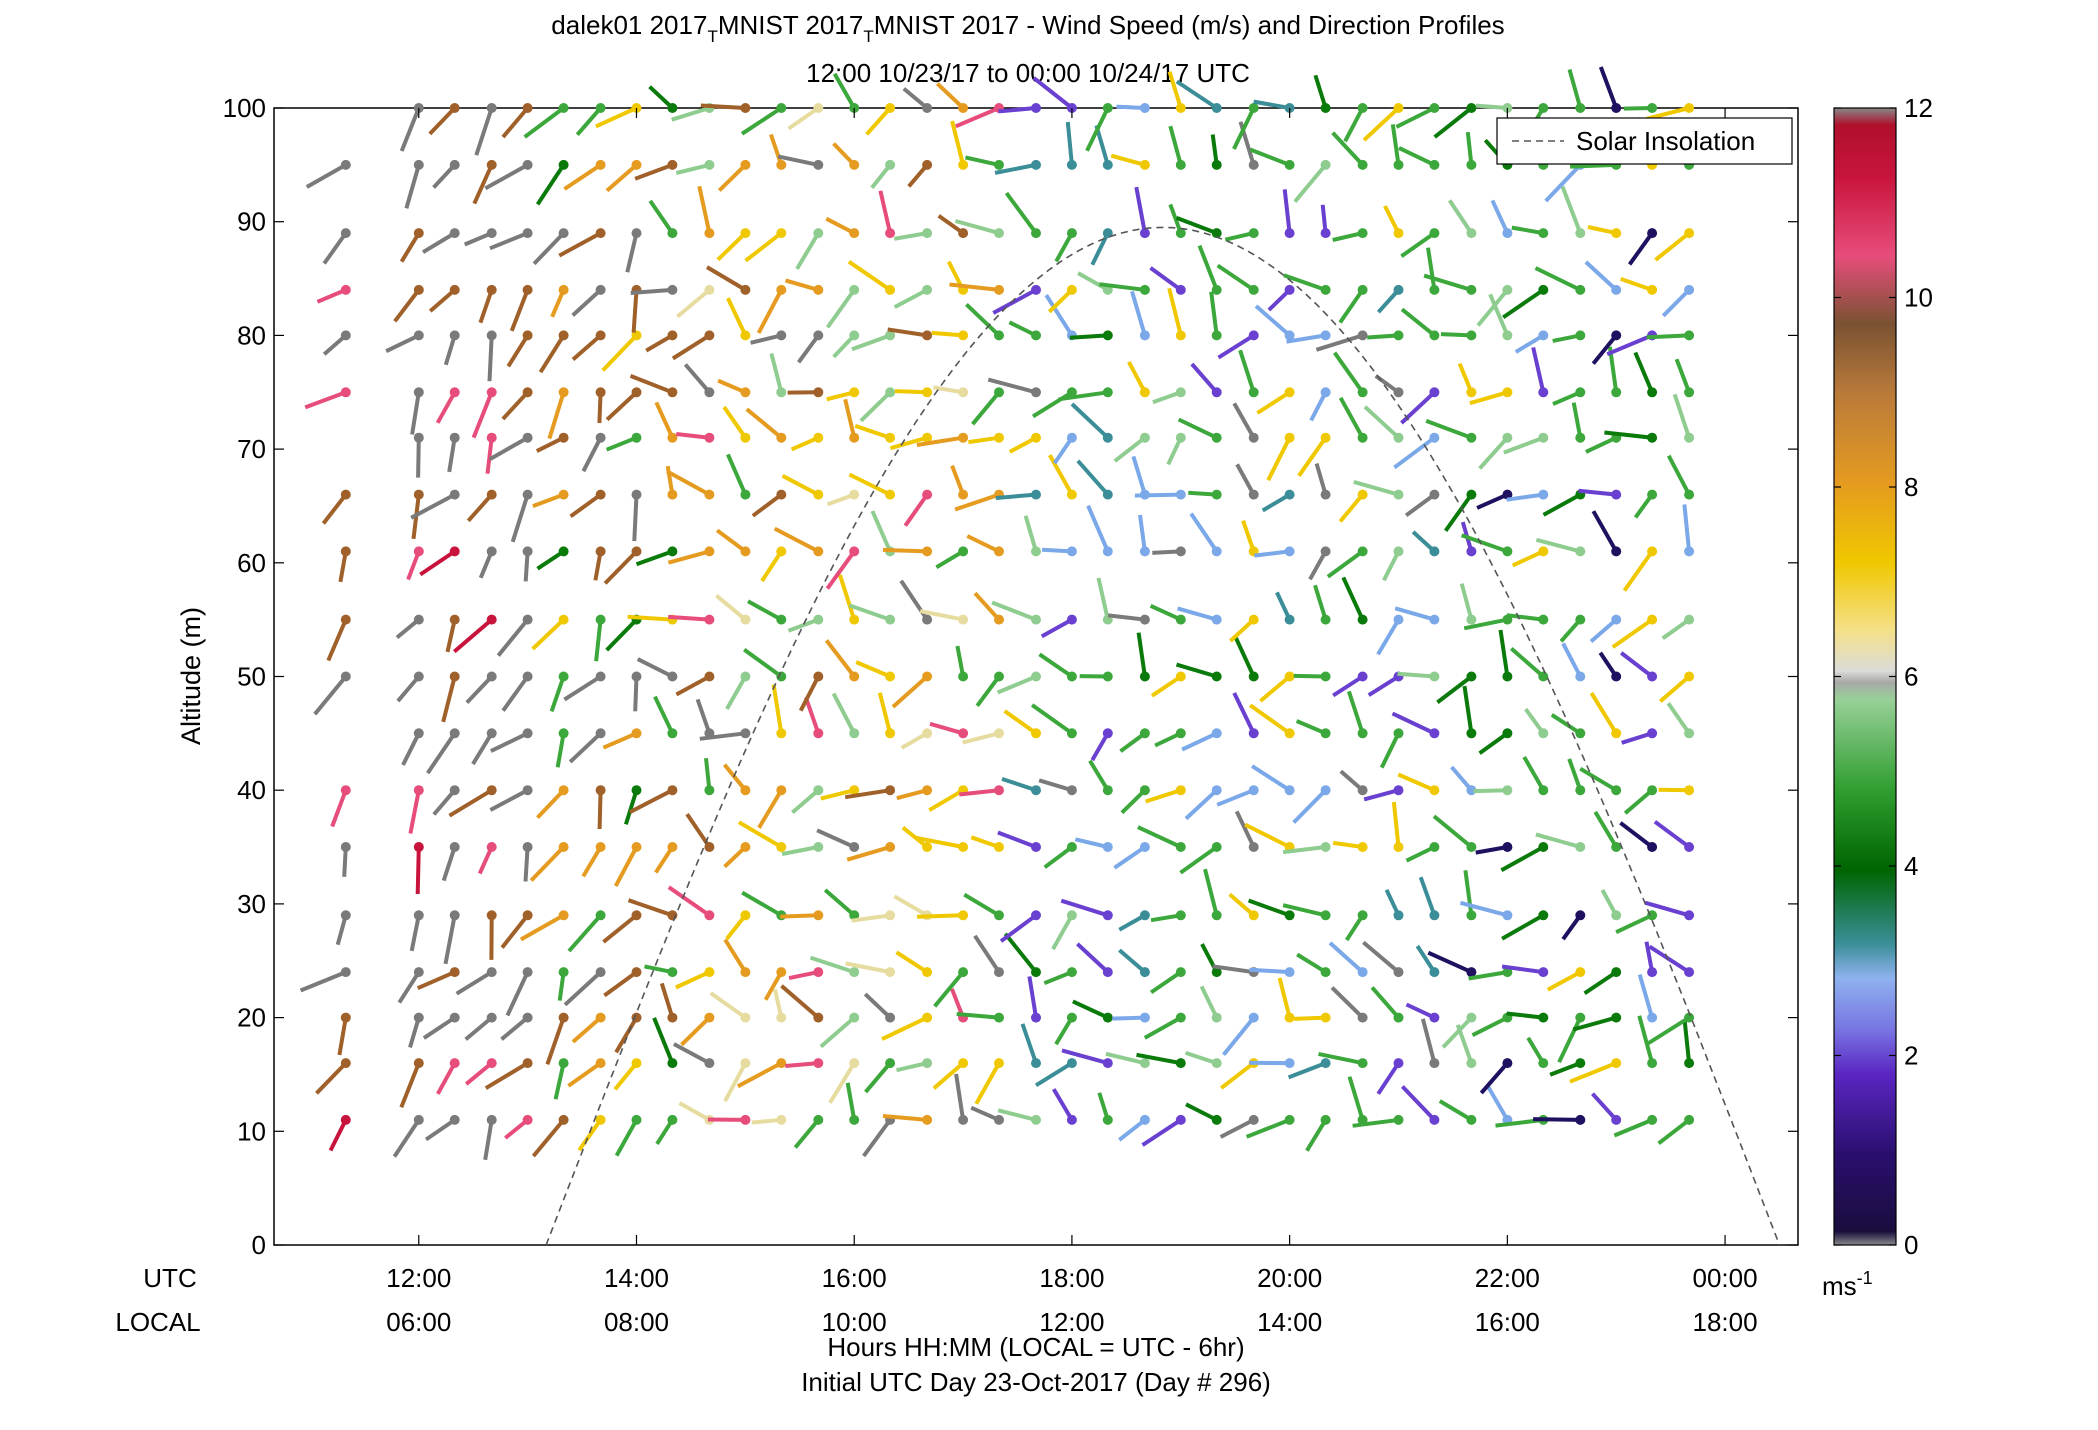 This screenshot has height=1430, width=2098. I want to click on x-tick-label-utc: 00:00, so click(1725, 1278).